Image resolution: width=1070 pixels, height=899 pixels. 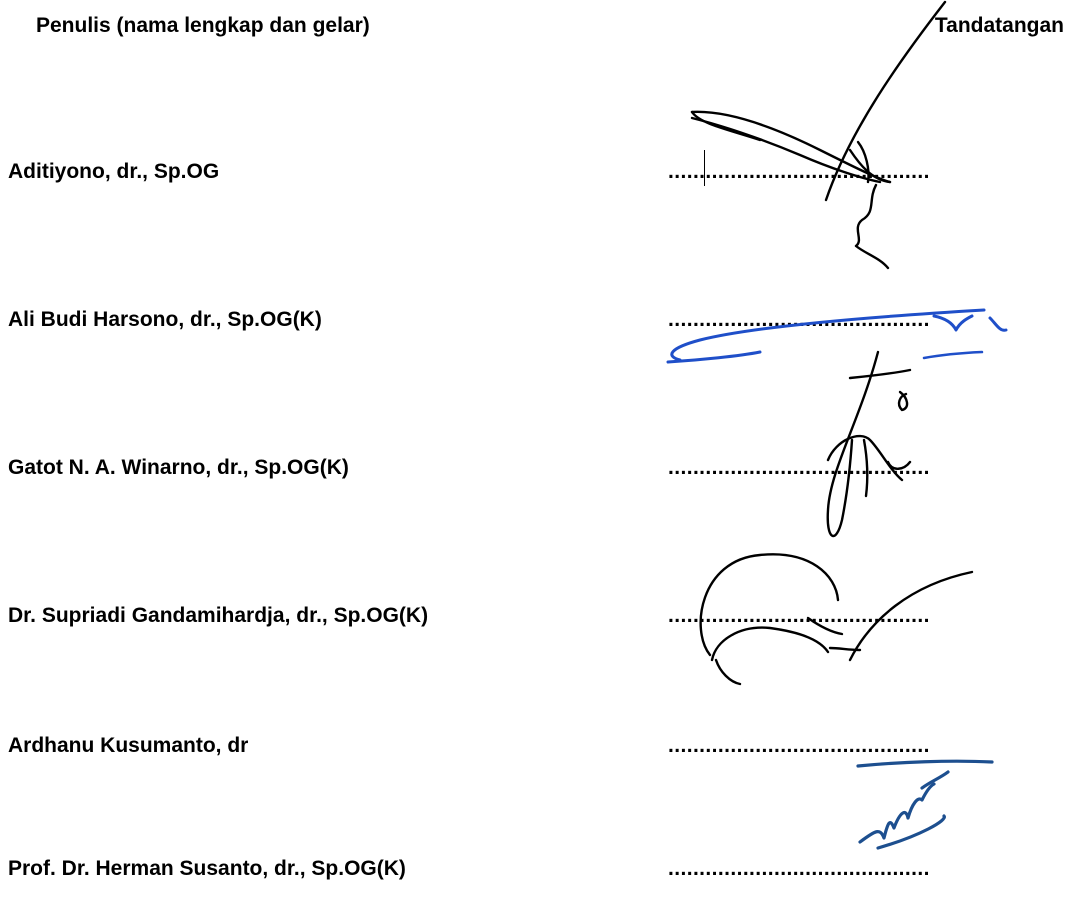 I want to click on signature-aditiyono, so click(x=818, y=135).